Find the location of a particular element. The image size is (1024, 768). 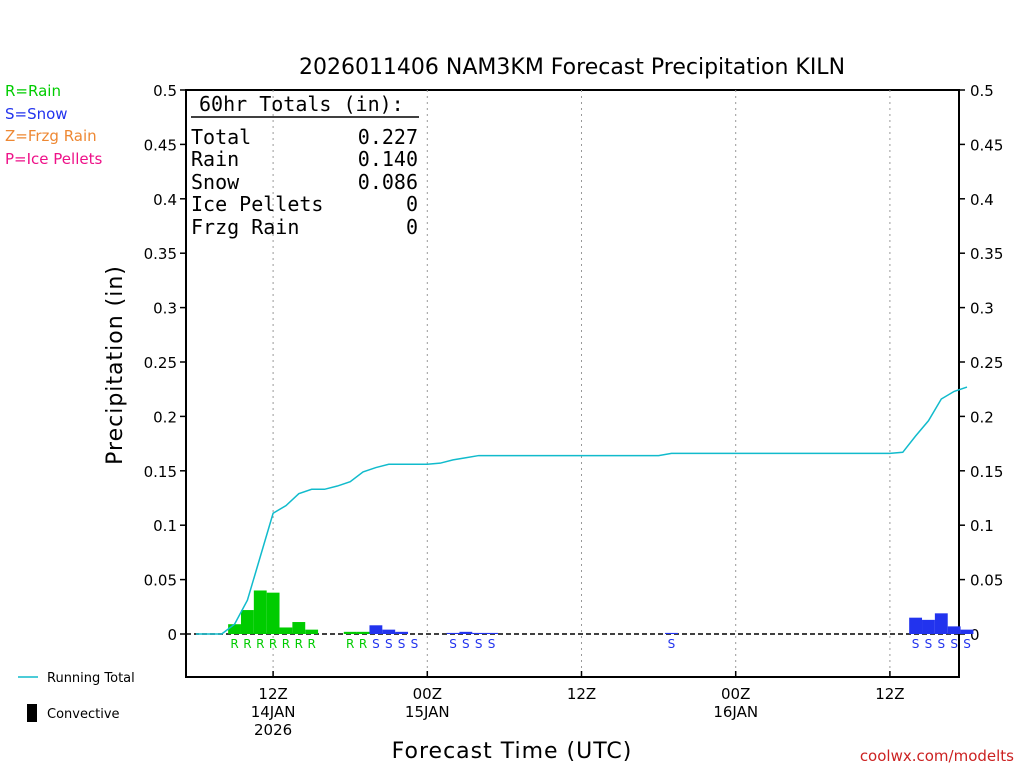

y-tick-label-right: 0.25 is located at coordinates (986, 363).